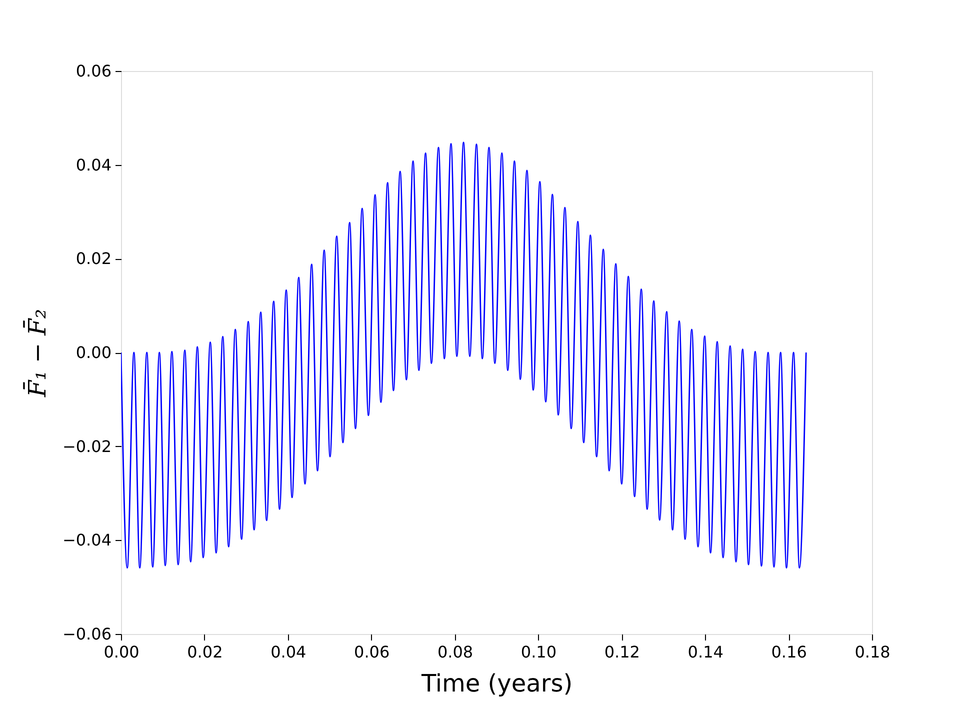  I want to click on y-tick-label: −0.06, so click(87, 634).